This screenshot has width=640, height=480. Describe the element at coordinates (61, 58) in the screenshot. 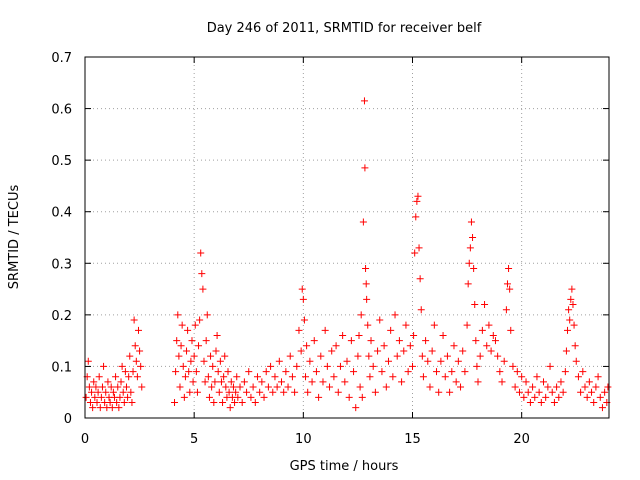

I see `y-tick-label: 0.7` at that location.